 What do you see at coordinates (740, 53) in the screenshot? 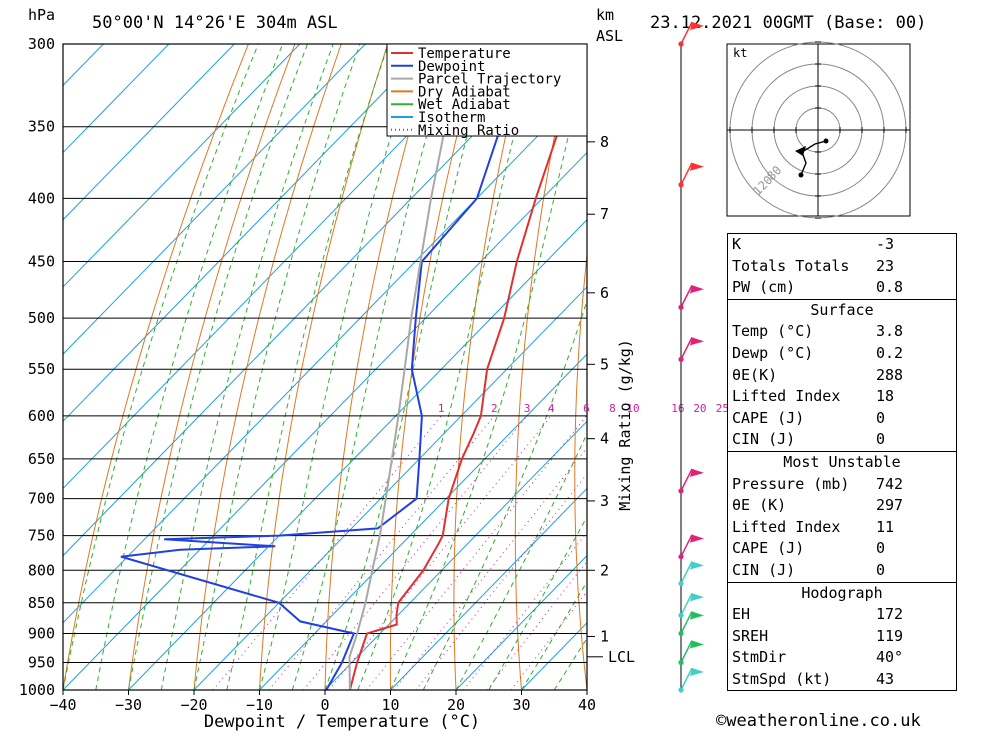
I see `hodograph-unit-label: kt` at bounding box center [740, 53].